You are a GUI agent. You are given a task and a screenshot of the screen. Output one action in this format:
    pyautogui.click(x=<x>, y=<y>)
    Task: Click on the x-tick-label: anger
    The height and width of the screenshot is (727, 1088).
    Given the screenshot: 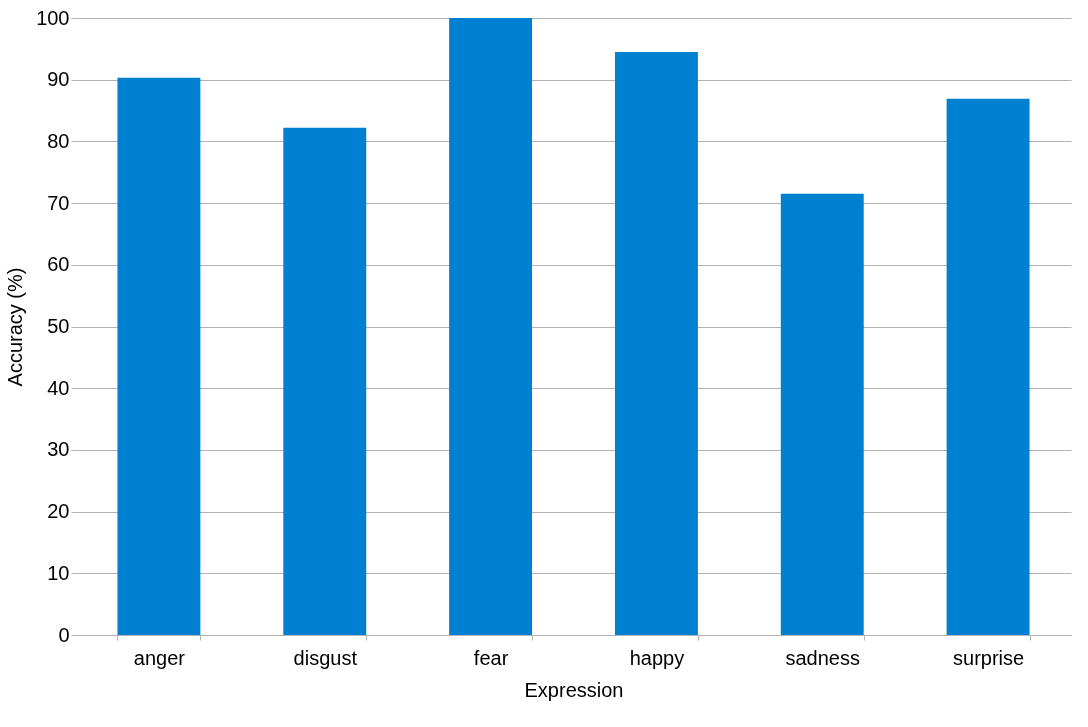 What is the action you would take?
    pyautogui.click(x=159, y=657)
    